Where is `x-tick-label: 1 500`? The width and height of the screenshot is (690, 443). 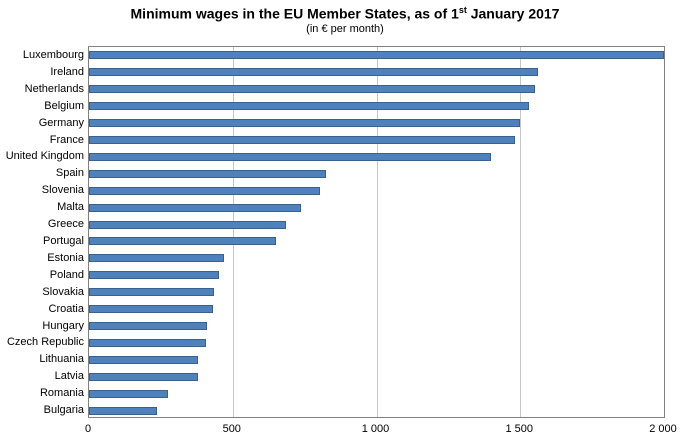 x-tick-label: 1 500 is located at coordinates (519, 429).